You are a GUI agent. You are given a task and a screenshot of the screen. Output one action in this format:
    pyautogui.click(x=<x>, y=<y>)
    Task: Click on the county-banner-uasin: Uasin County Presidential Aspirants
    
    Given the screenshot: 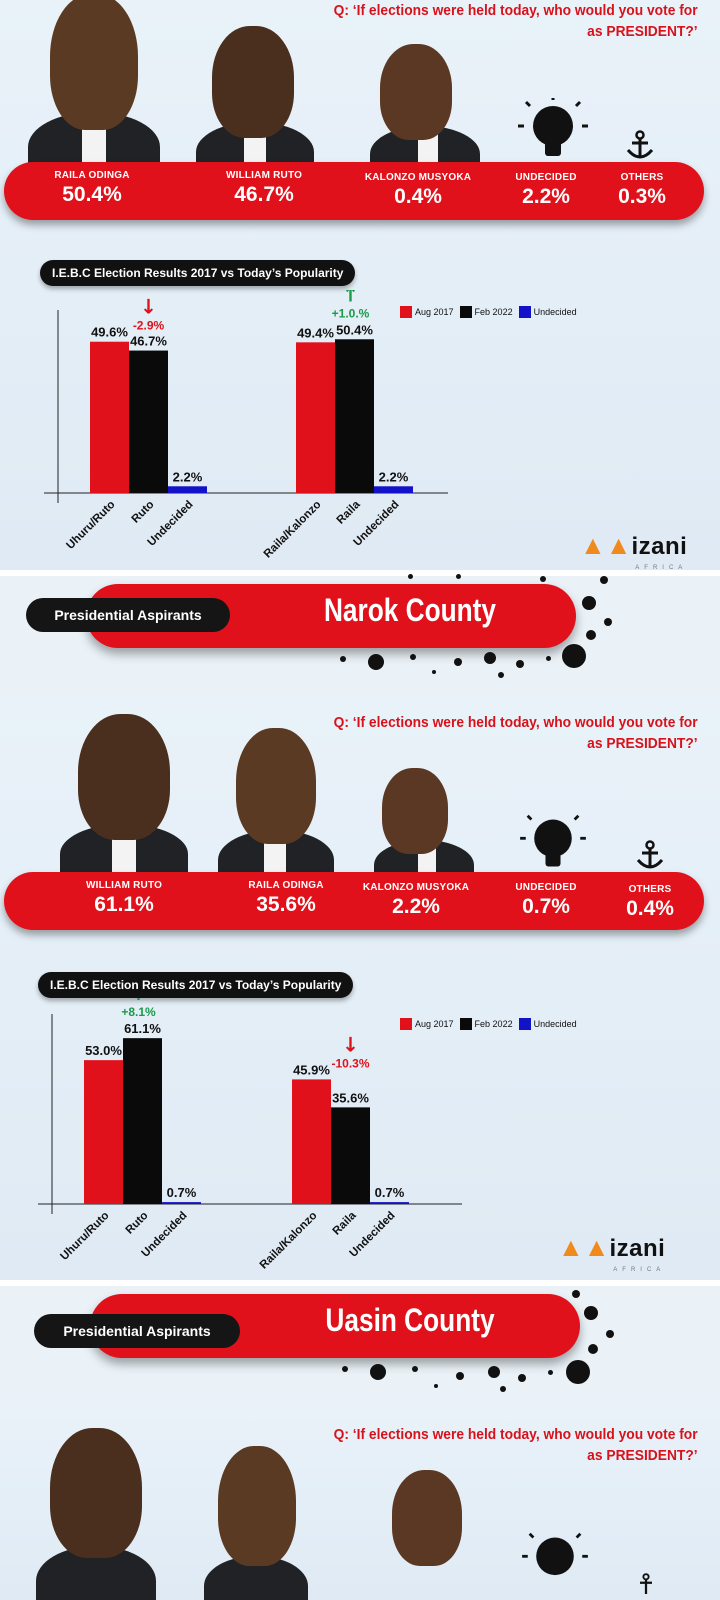 What is the action you would take?
    pyautogui.click(x=360, y=1346)
    